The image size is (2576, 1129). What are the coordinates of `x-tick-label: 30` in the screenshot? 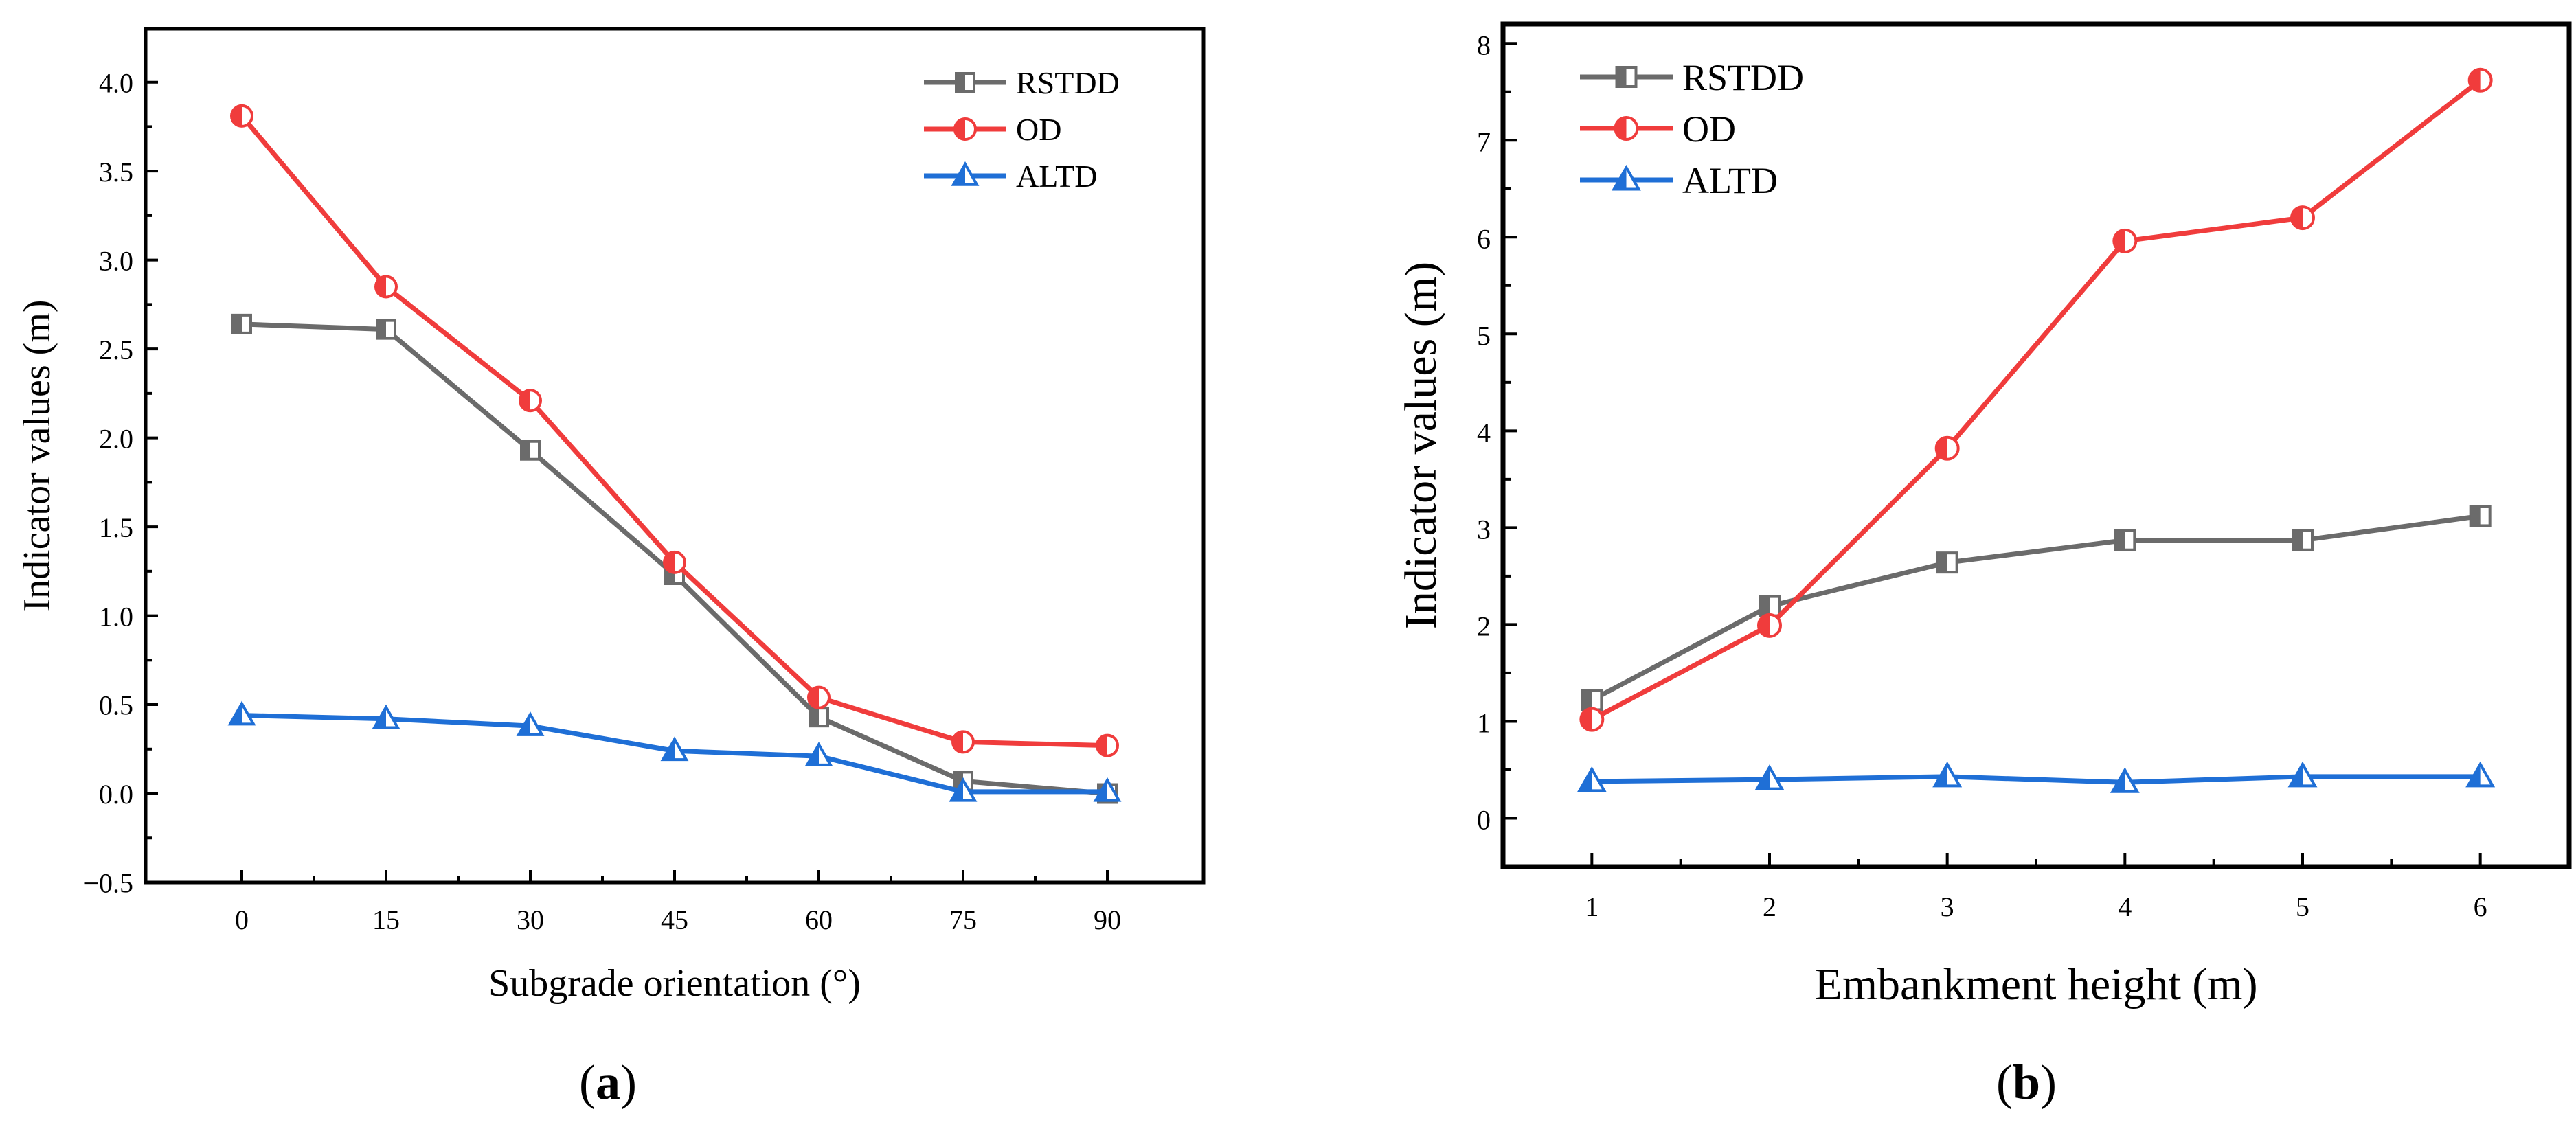 It's located at (530, 919).